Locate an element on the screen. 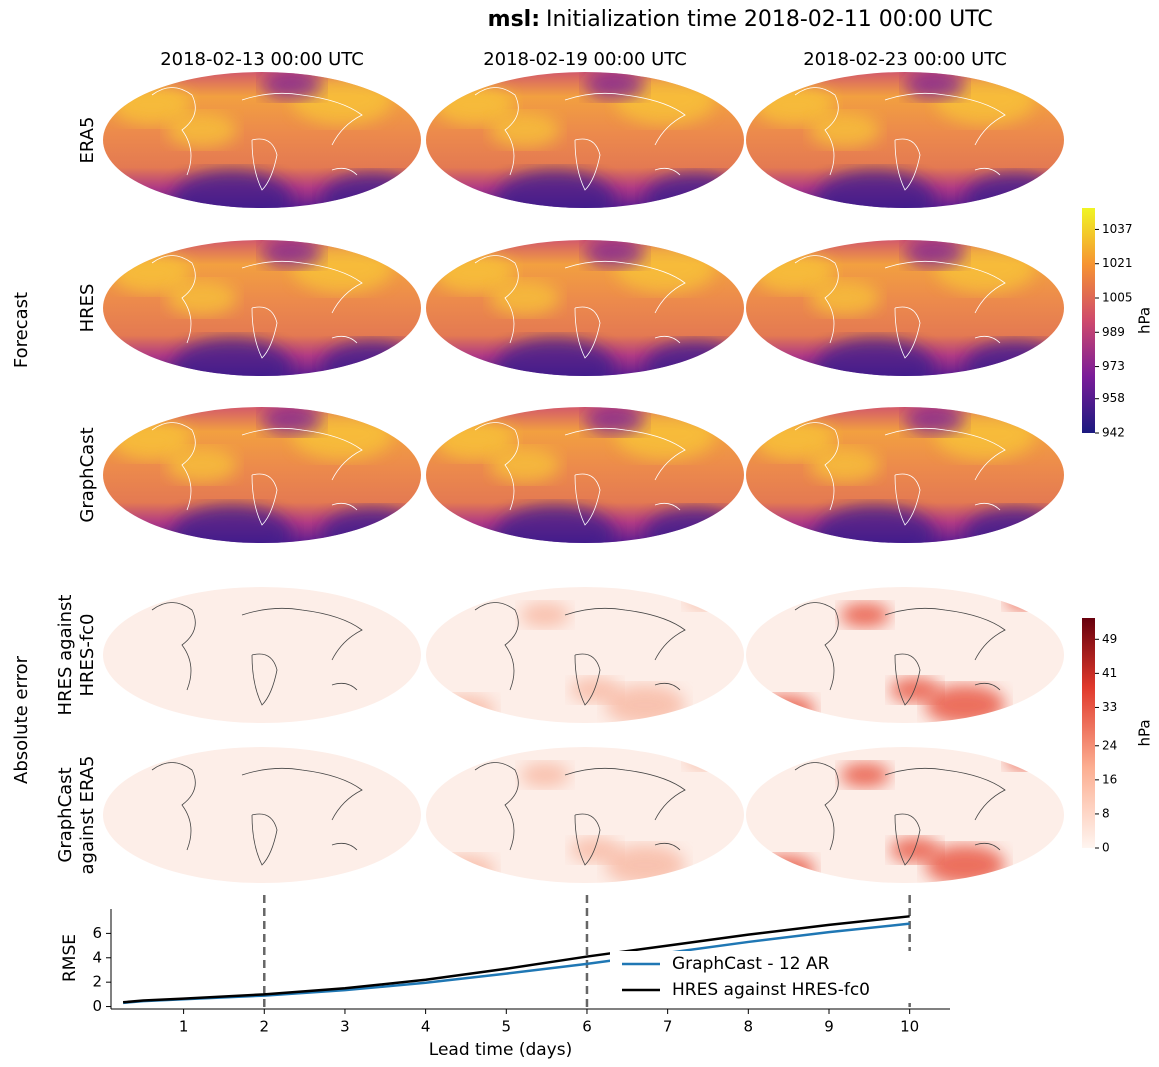 The height and width of the screenshot is (1067, 1159). colorbar-tick-label: 1037 is located at coordinates (1117, 229).